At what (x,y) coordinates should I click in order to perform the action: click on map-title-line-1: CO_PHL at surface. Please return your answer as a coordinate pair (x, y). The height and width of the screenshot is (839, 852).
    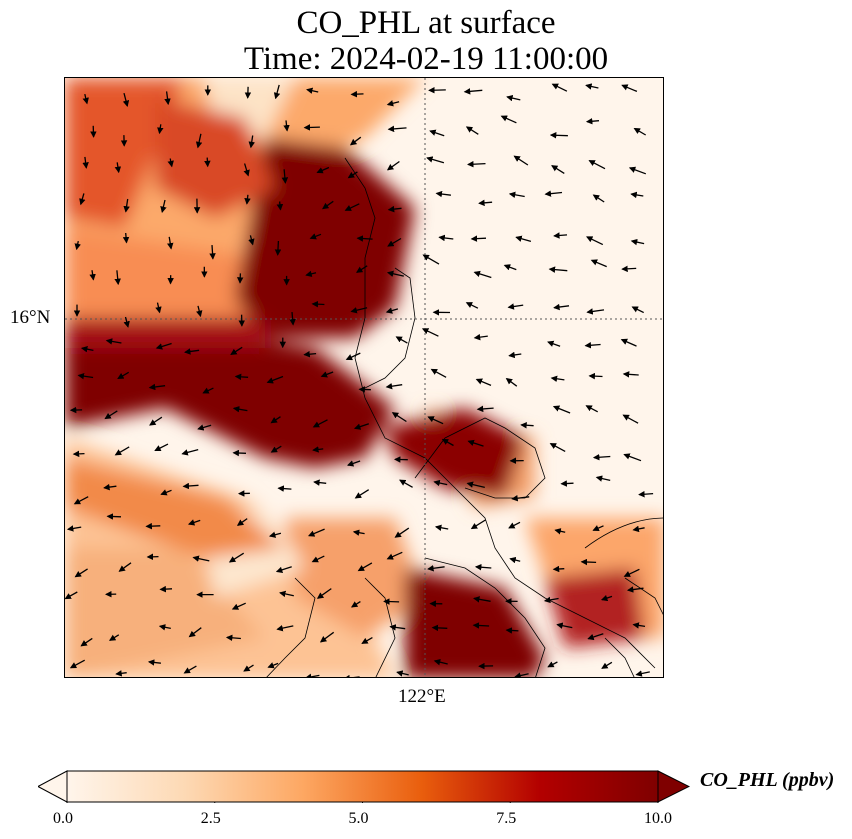
    Looking at the image, I should click on (426, 23).